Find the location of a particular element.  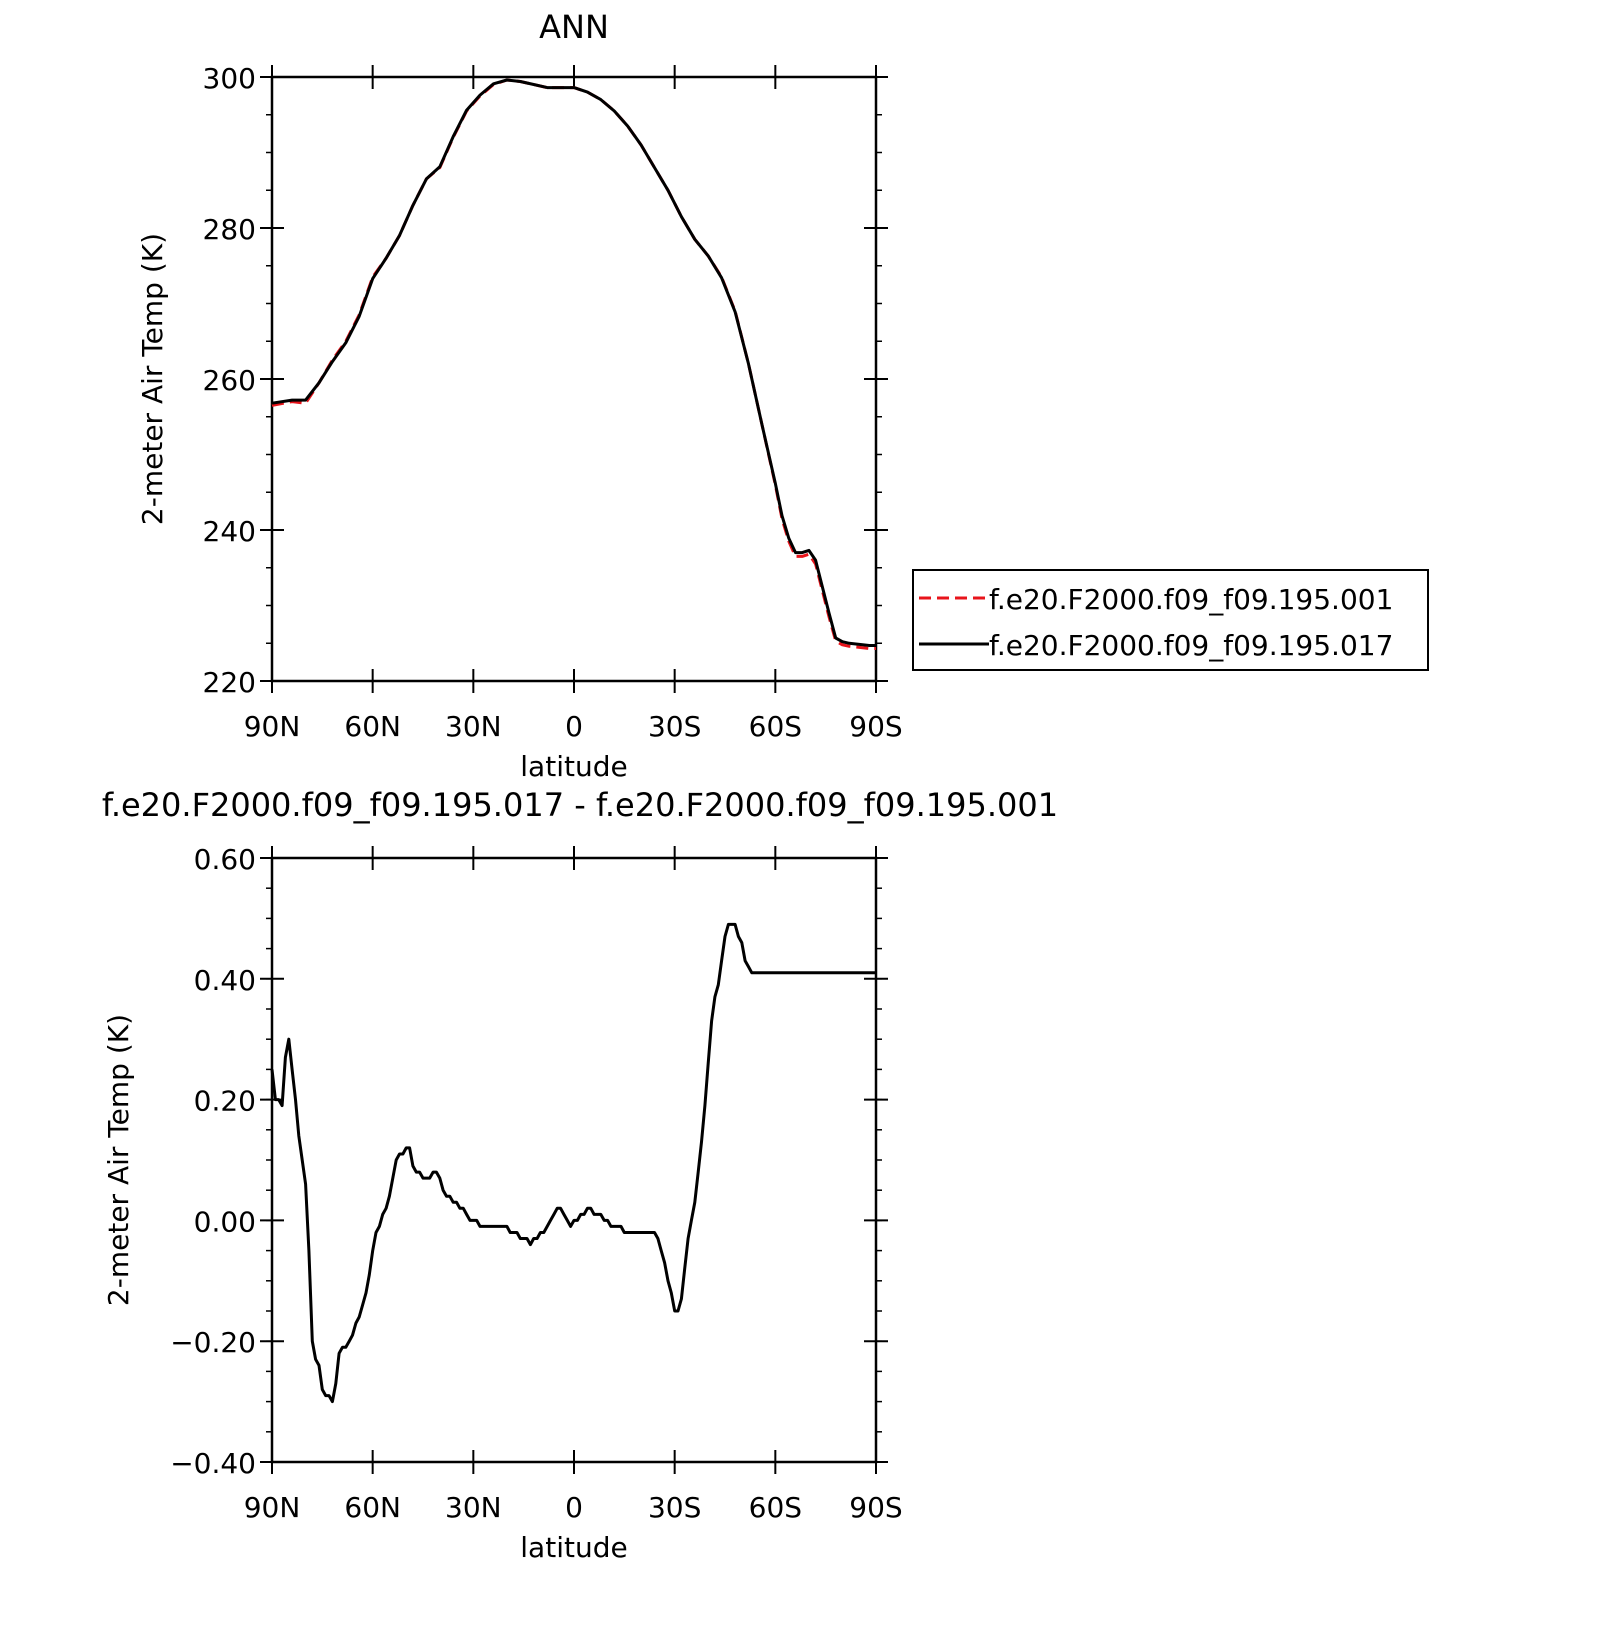

diff-xaxis-label: latitude is located at coordinates (573, 1547).